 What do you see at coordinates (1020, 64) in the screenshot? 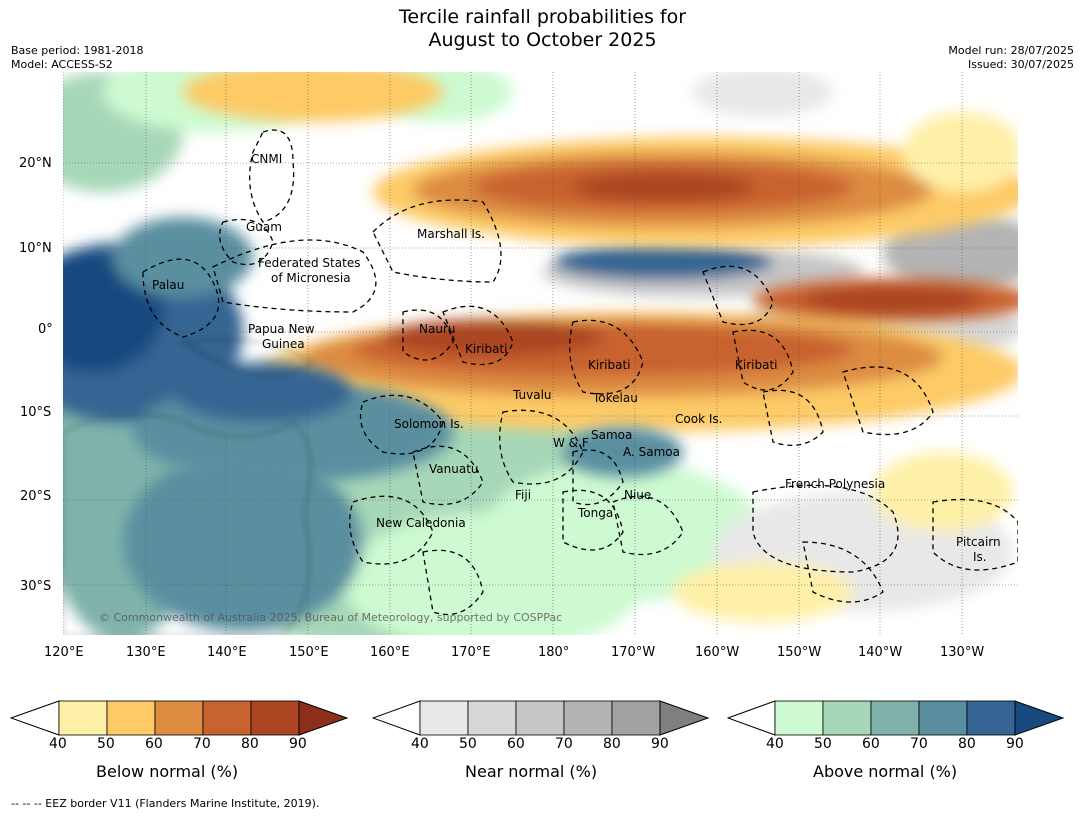
I see `issued-date: Issued: 30/07/2025` at bounding box center [1020, 64].